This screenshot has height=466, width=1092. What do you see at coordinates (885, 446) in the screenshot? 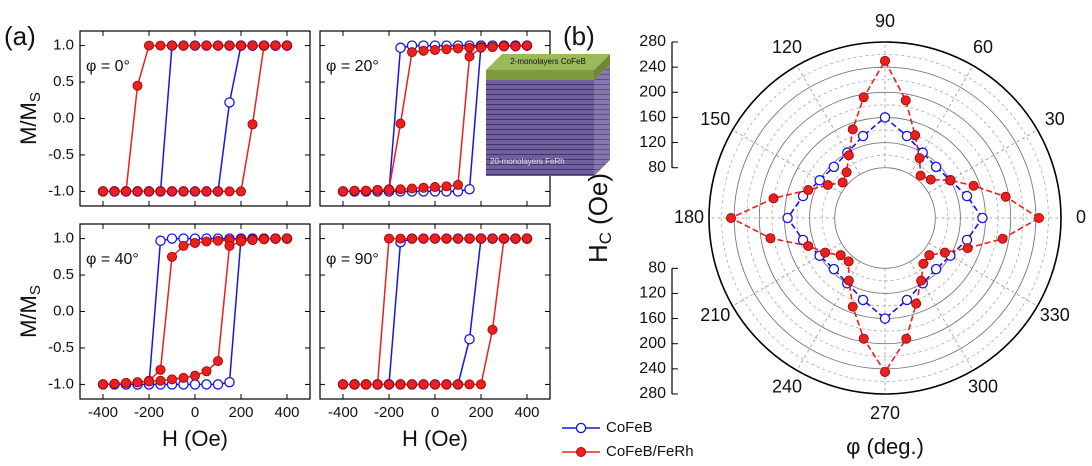
I see `x-axis-label: φ (deg.)` at bounding box center [885, 446].